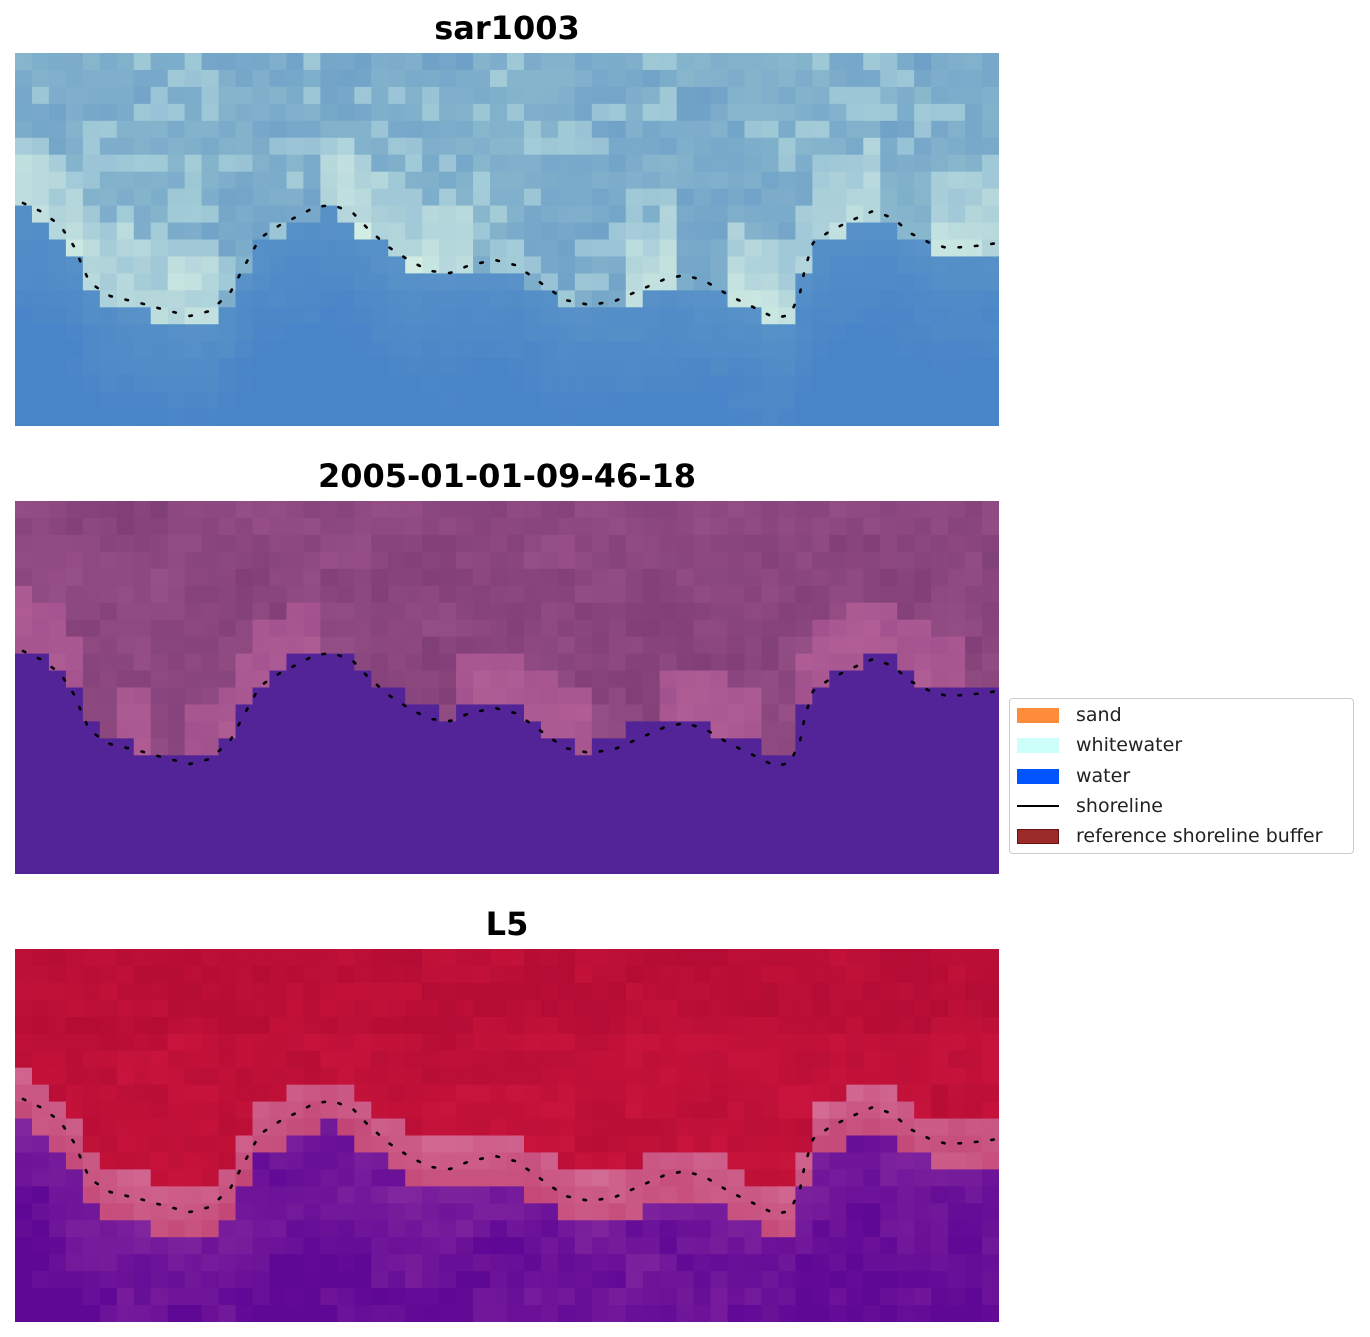 The width and height of the screenshot is (1370, 1337). I want to click on legend-item-water: water, so click(1073, 776).